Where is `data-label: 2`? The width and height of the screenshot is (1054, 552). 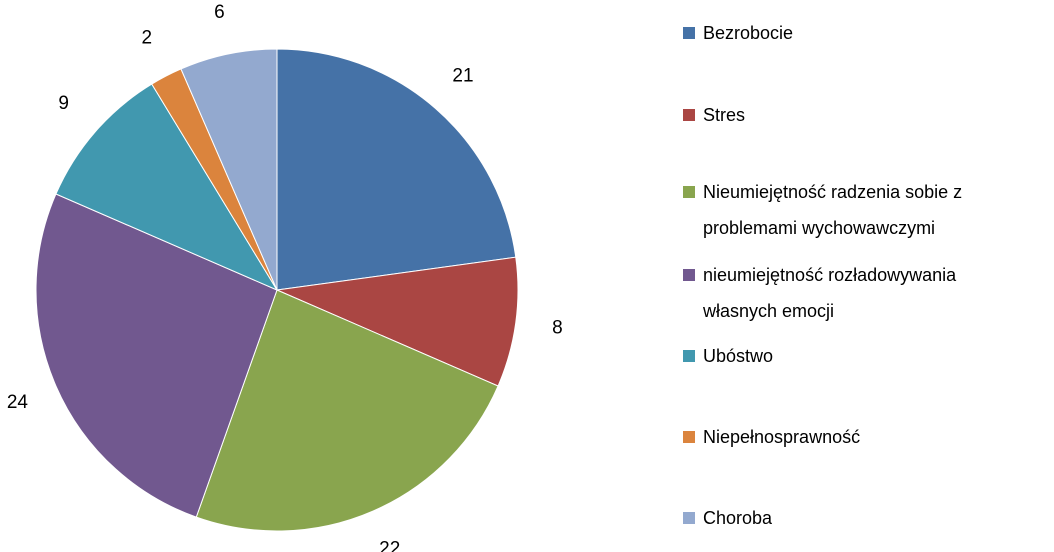 data-label: 2 is located at coordinates (147, 38).